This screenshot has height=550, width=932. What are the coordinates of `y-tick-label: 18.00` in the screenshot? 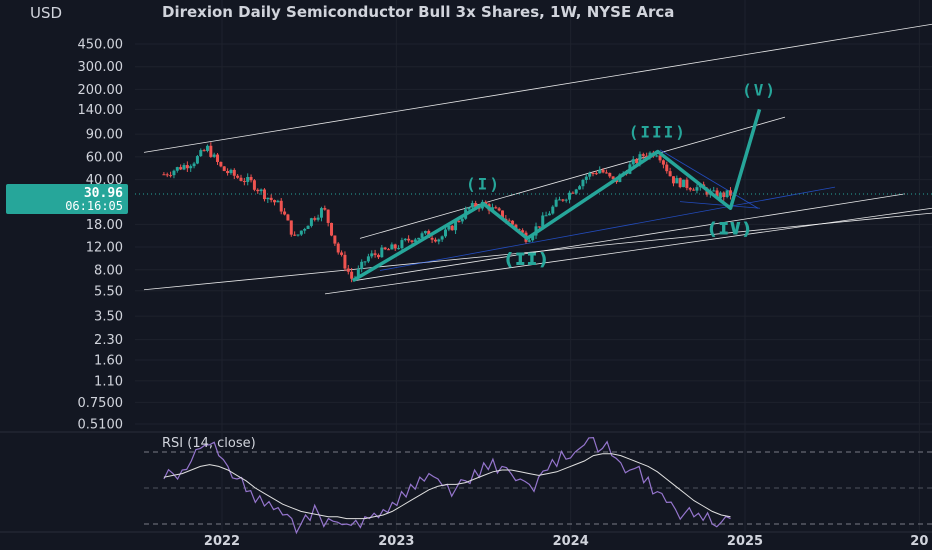 It's located at (104, 225).